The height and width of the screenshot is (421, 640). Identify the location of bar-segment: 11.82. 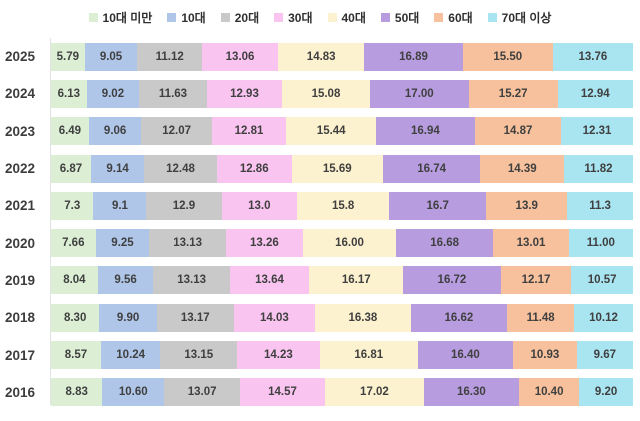
(598, 168).